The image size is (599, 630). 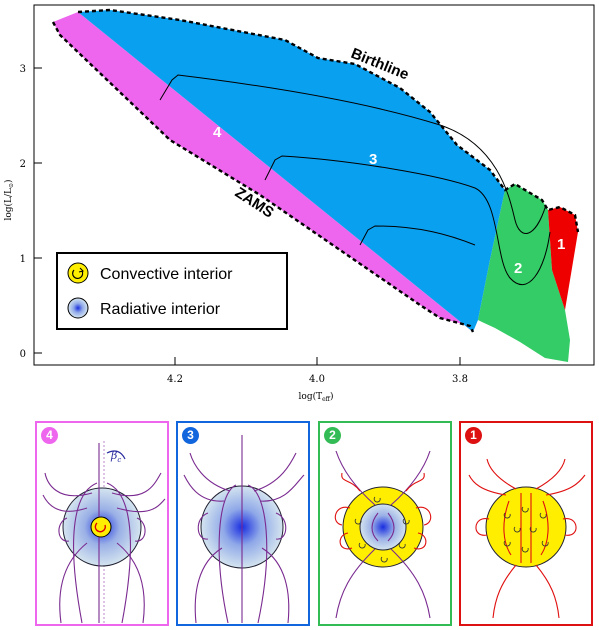 I want to click on panel-1-badge: 1, so click(x=473, y=435).